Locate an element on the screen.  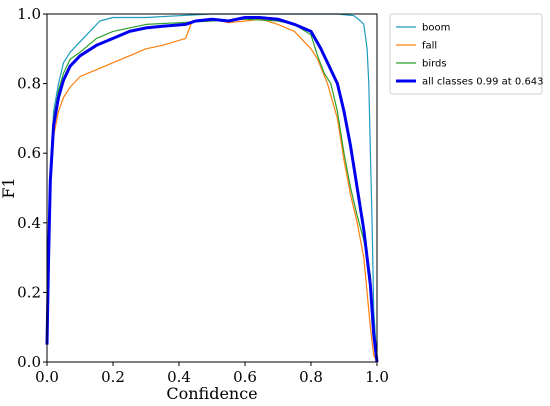
x-tick-label: 0.6 is located at coordinates (245, 377).